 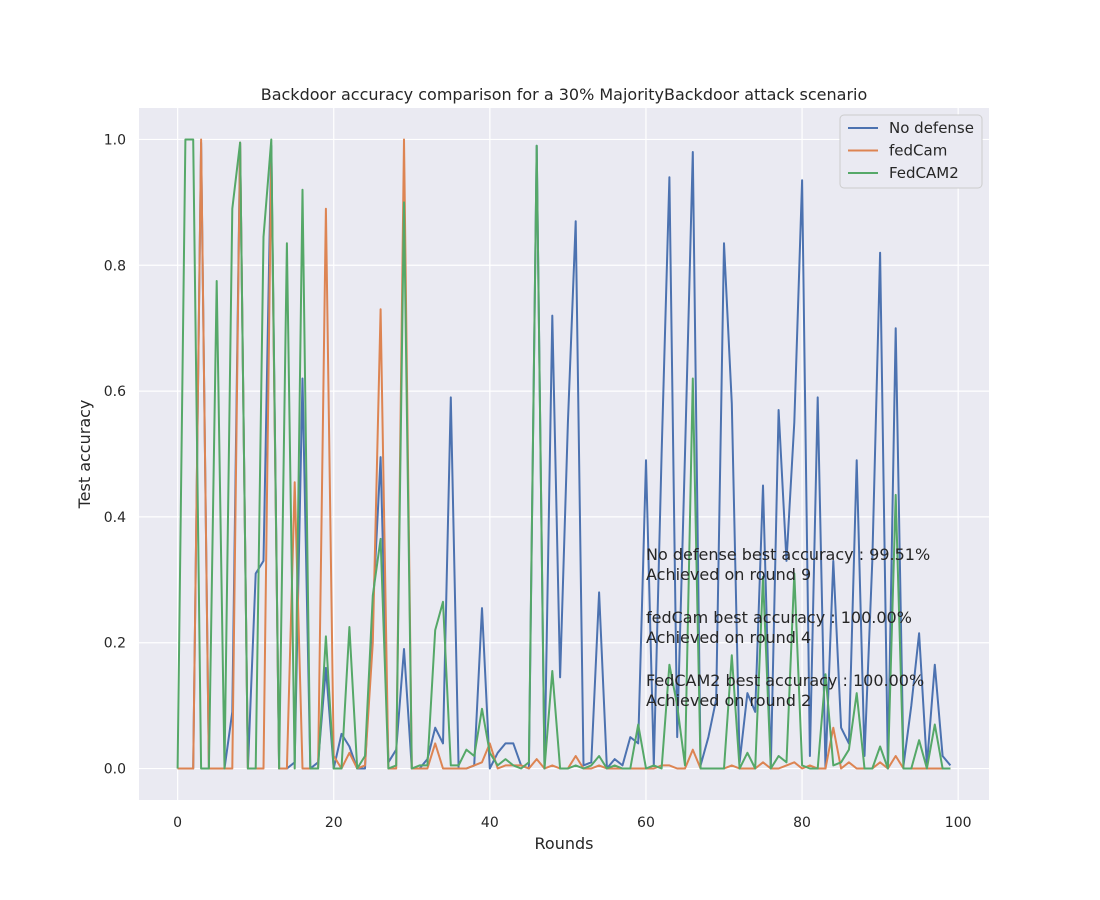 What do you see at coordinates (788, 554) in the screenshot?
I see `annotation-best-accuracy: No defense best accuracy : 99.51%` at bounding box center [788, 554].